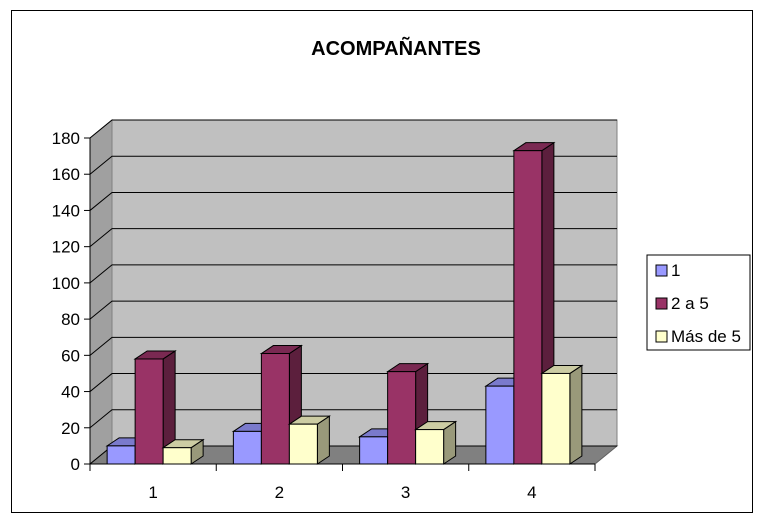 This screenshot has width=765, height=525. I want to click on legend-label: Más de 5, so click(706, 336).